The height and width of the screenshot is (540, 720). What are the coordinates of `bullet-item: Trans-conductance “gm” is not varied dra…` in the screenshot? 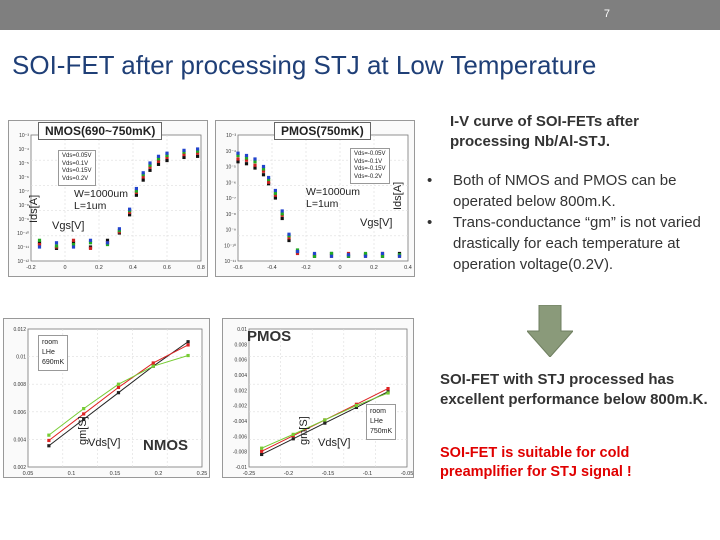 It's located at (573, 243).